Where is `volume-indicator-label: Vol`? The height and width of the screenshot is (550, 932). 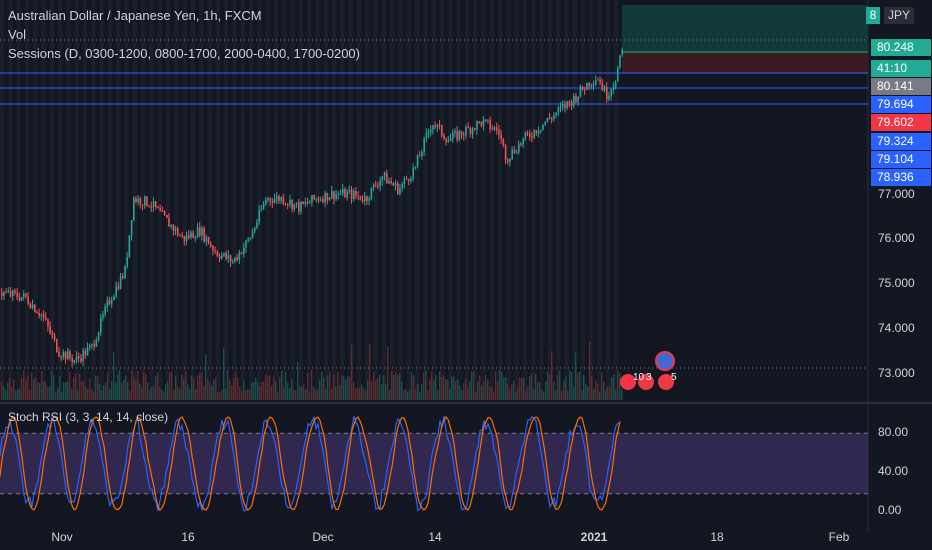 volume-indicator-label: Vol is located at coordinates (17, 34).